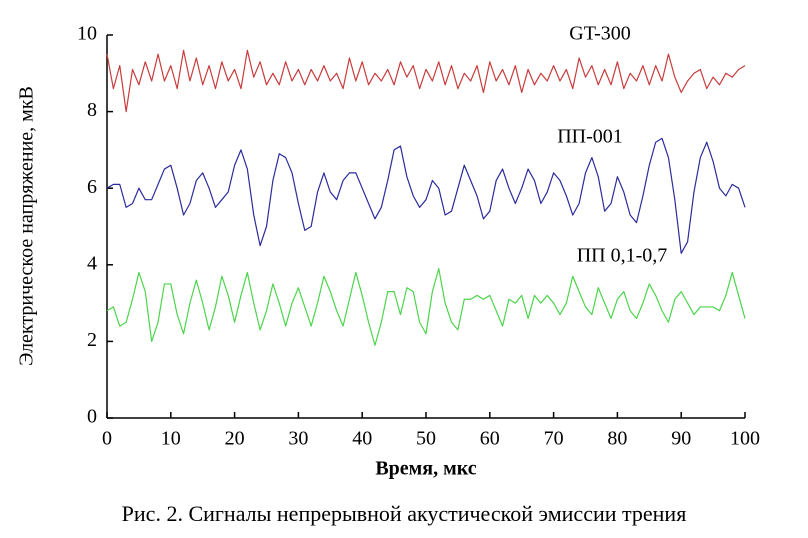 The height and width of the screenshot is (538, 808). I want to click on y-tick-label: 2, so click(92, 340).